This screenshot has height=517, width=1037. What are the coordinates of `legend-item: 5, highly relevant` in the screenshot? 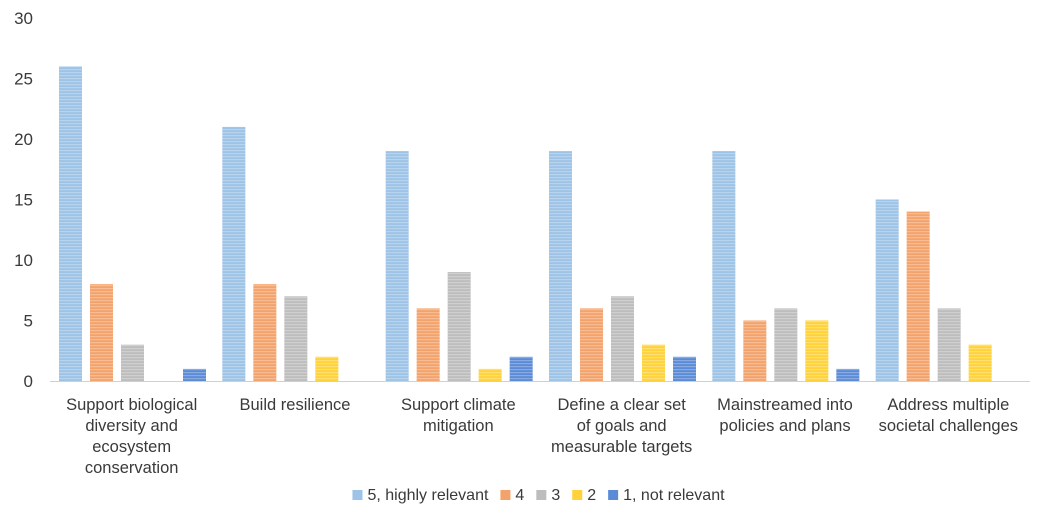 It's located at (420, 495).